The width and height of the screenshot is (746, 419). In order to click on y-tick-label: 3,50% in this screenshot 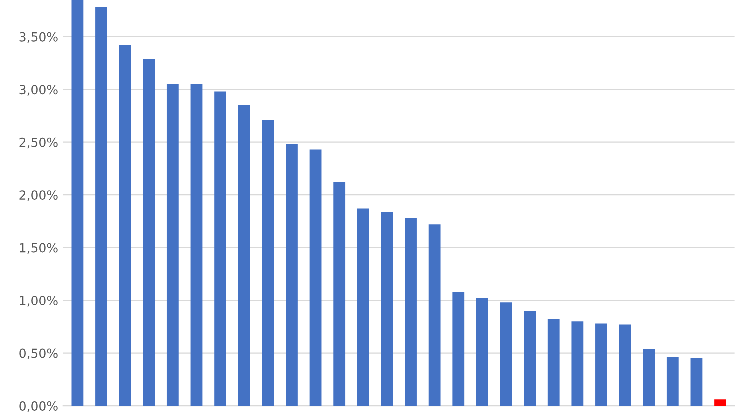, I will do `click(39, 38)`.